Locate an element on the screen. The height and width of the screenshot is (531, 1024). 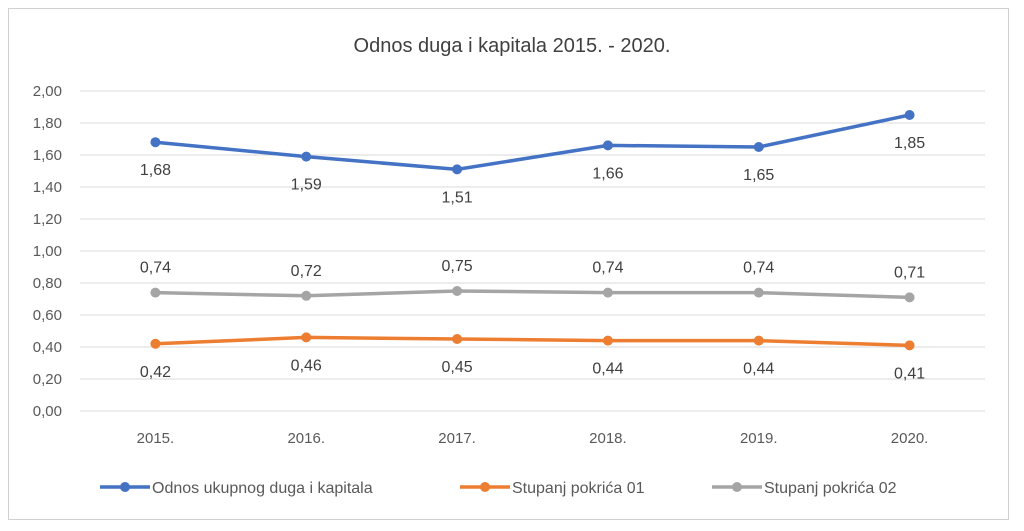
x-tick-label: 2015. is located at coordinates (156, 438).